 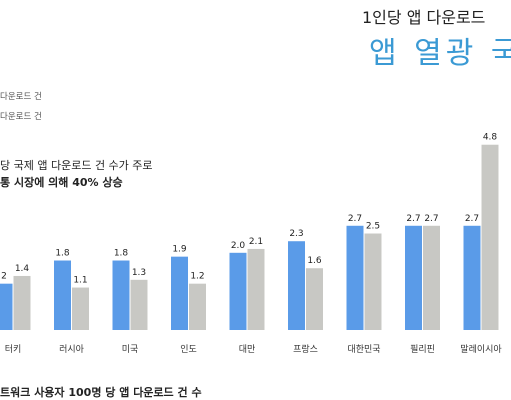 What do you see at coordinates (179, 250) in the screenshot?
I see `data-label: 1.9` at bounding box center [179, 250].